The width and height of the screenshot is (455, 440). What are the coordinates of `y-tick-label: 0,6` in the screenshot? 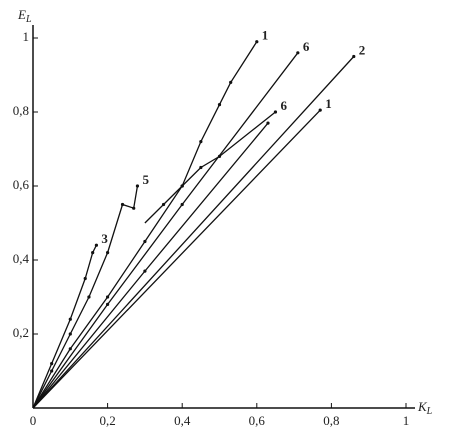 It's located at (21, 184).